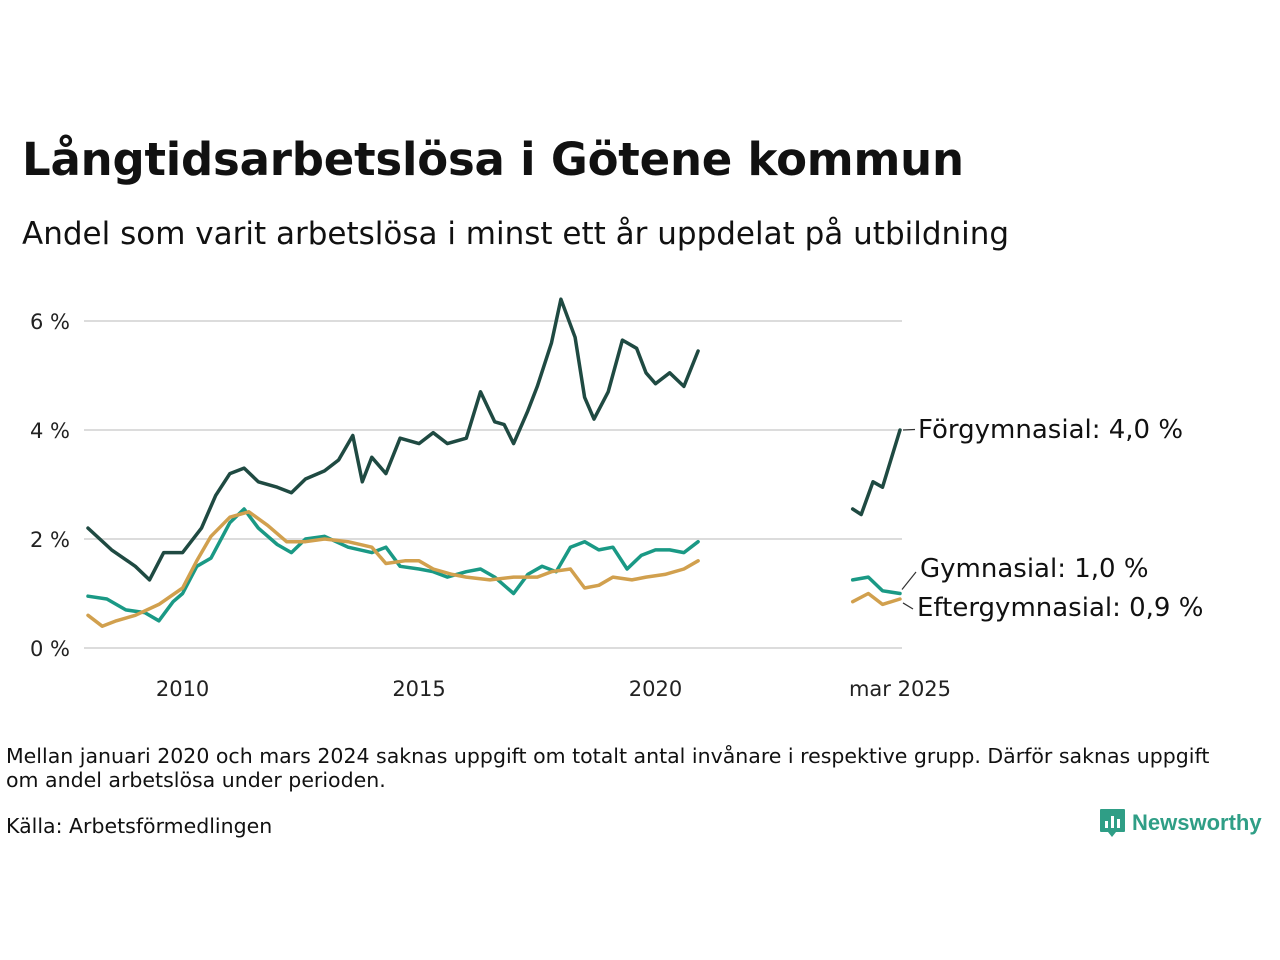  What do you see at coordinates (655, 689) in the screenshot?
I see `x-tick-label: 2020` at bounding box center [655, 689].